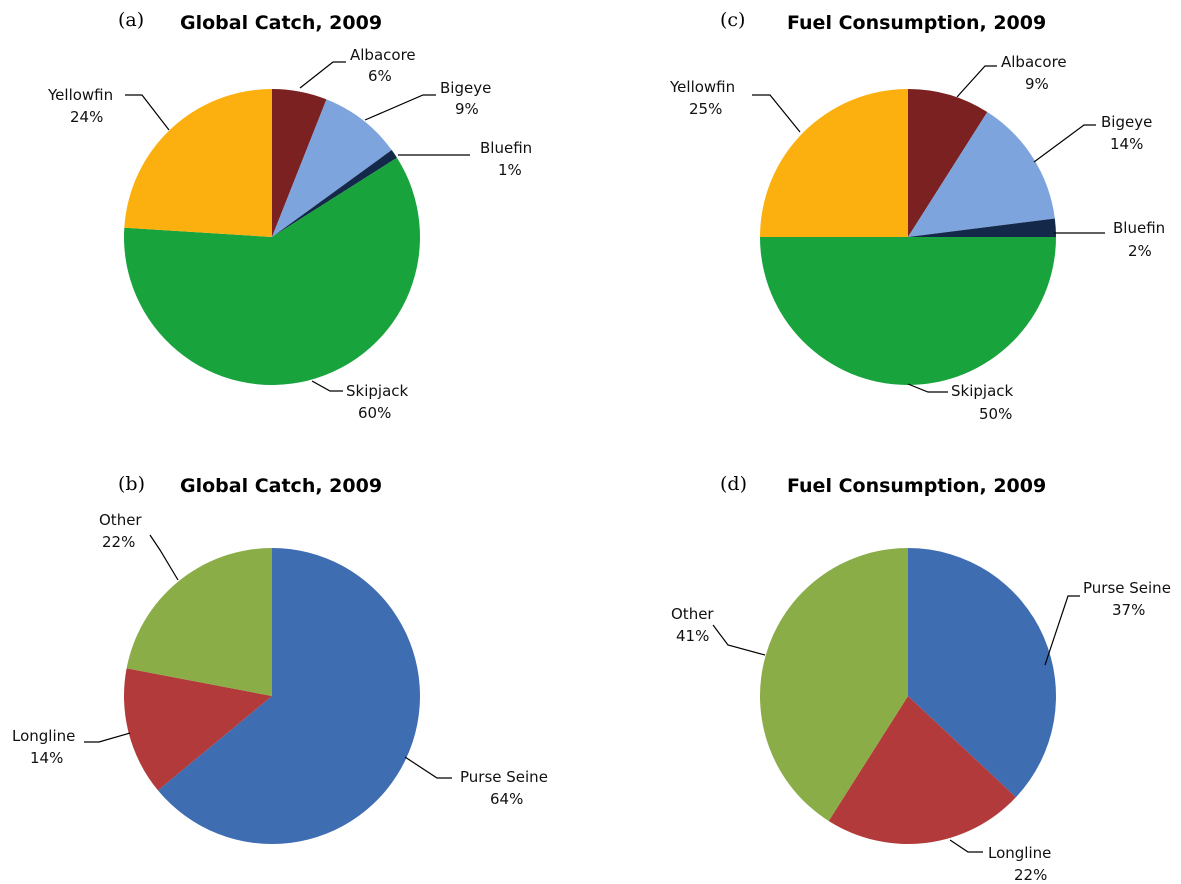  I want to click on slice-label-albacore-a: Albacore 6%, so click(357, 67).